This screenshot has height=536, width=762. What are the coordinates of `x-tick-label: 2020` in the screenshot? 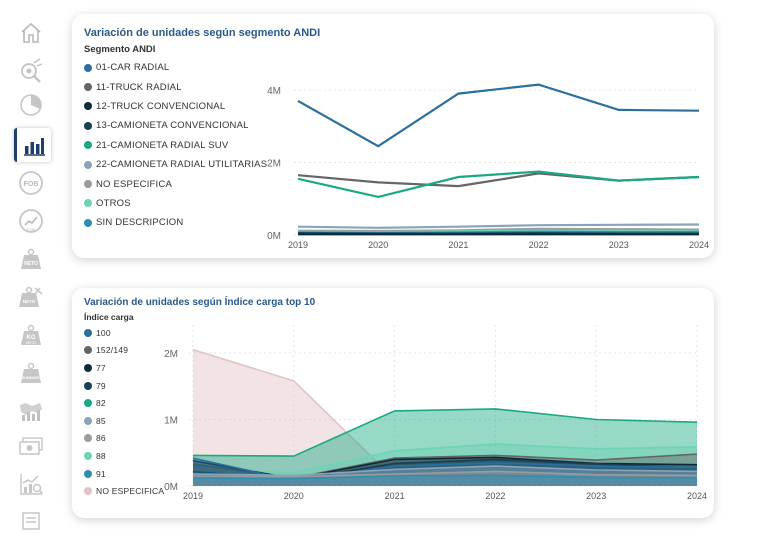 It's located at (378, 245).